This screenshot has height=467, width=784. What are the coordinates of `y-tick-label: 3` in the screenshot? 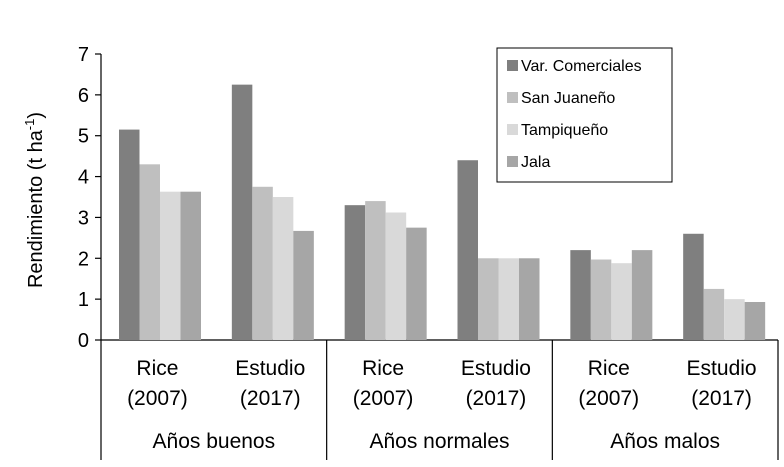 It's located at (83, 218).